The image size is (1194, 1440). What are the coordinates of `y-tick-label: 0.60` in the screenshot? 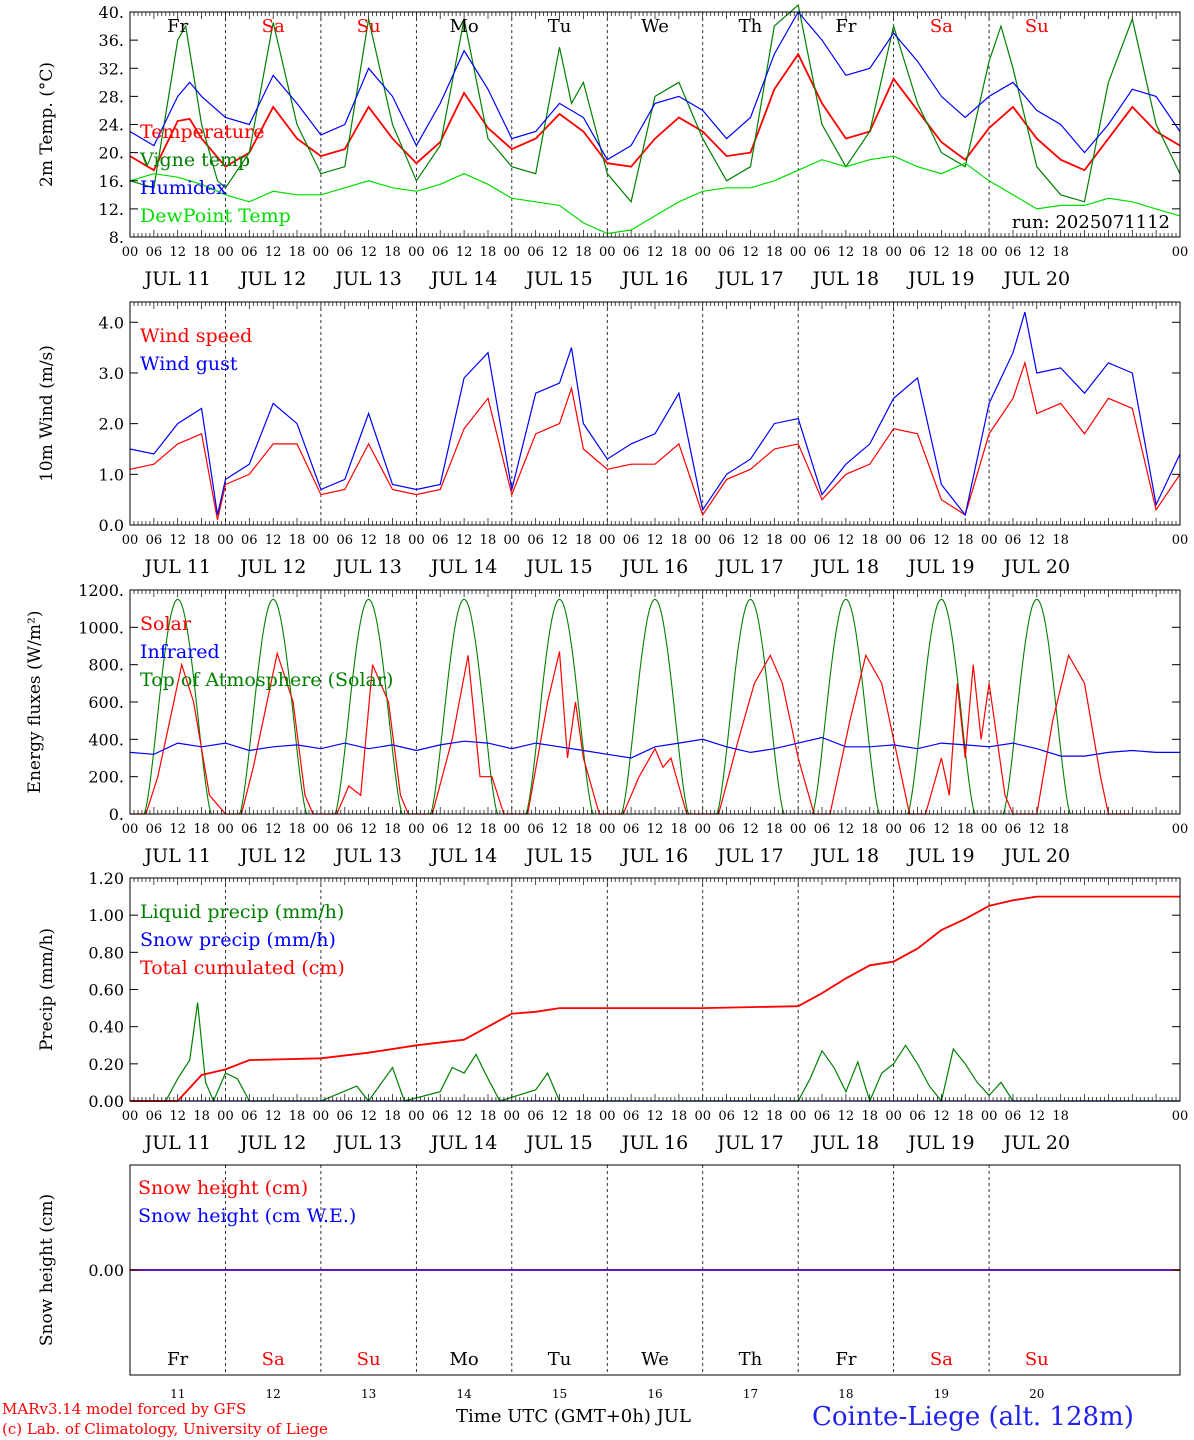 It's located at (106, 990).